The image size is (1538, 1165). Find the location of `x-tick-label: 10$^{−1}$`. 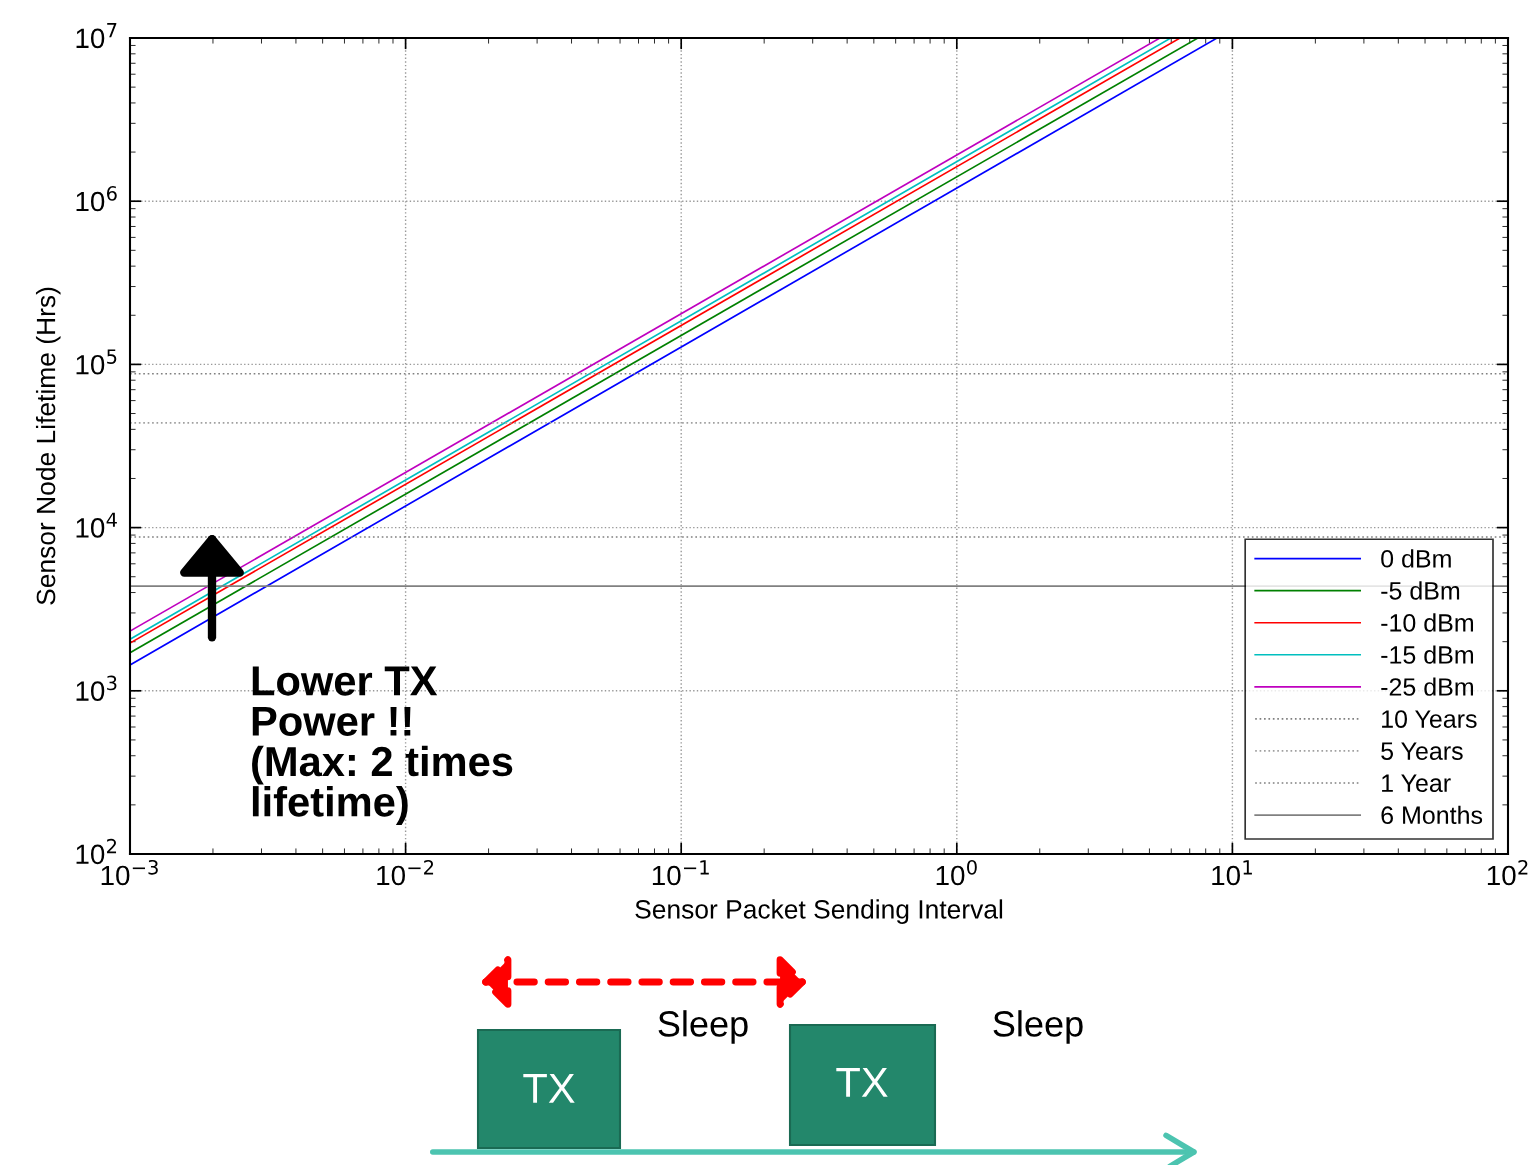

x-tick-label: 10$^{−1}$ is located at coordinates (680, 873).